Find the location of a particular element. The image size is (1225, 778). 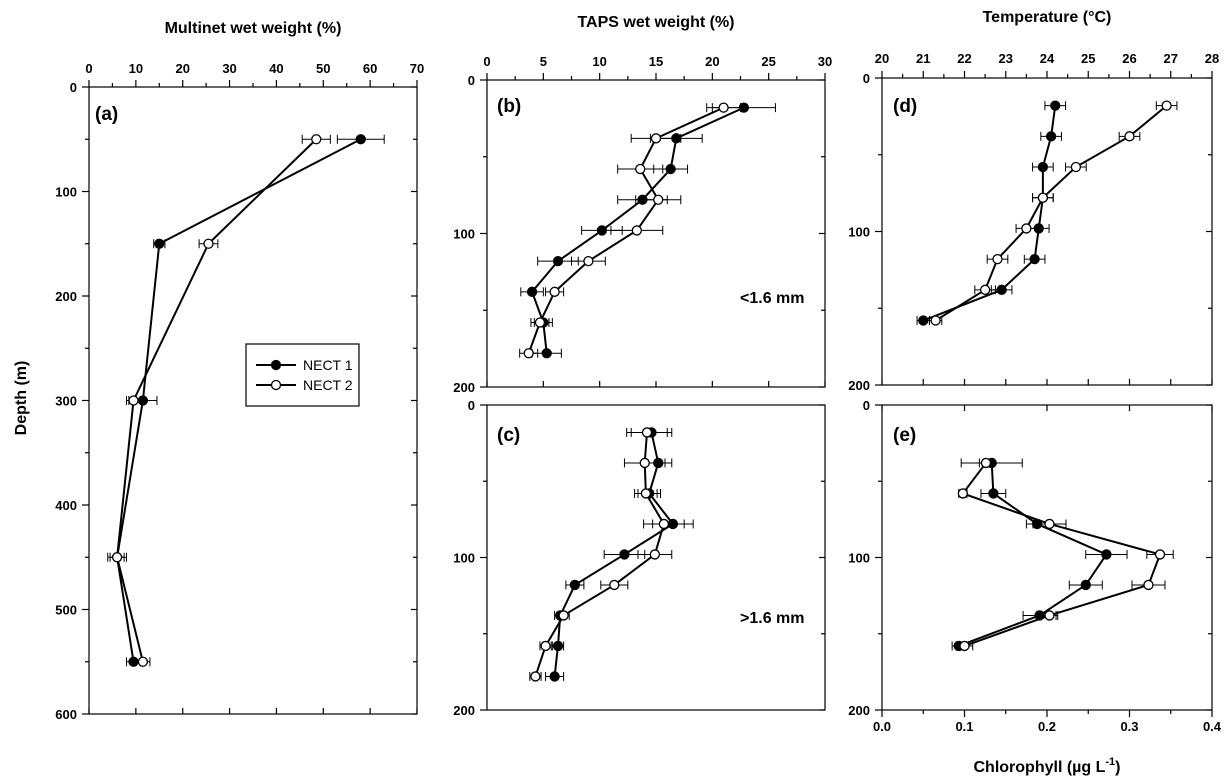

x-tick-label-d: 27 is located at coordinates (1171, 58).